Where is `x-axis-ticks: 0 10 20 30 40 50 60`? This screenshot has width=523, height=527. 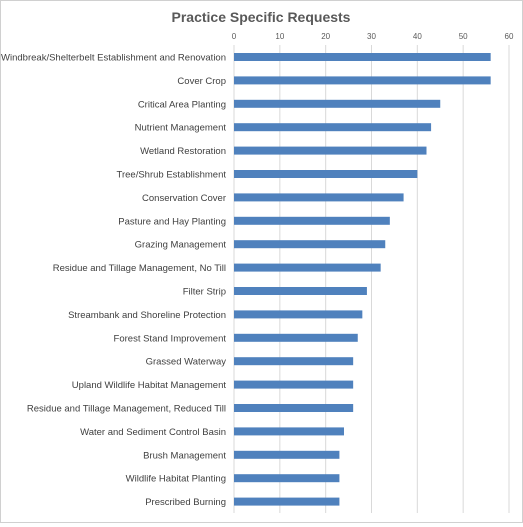
x-axis-ticks: 0 10 20 30 40 50 60 is located at coordinates (373, 36).